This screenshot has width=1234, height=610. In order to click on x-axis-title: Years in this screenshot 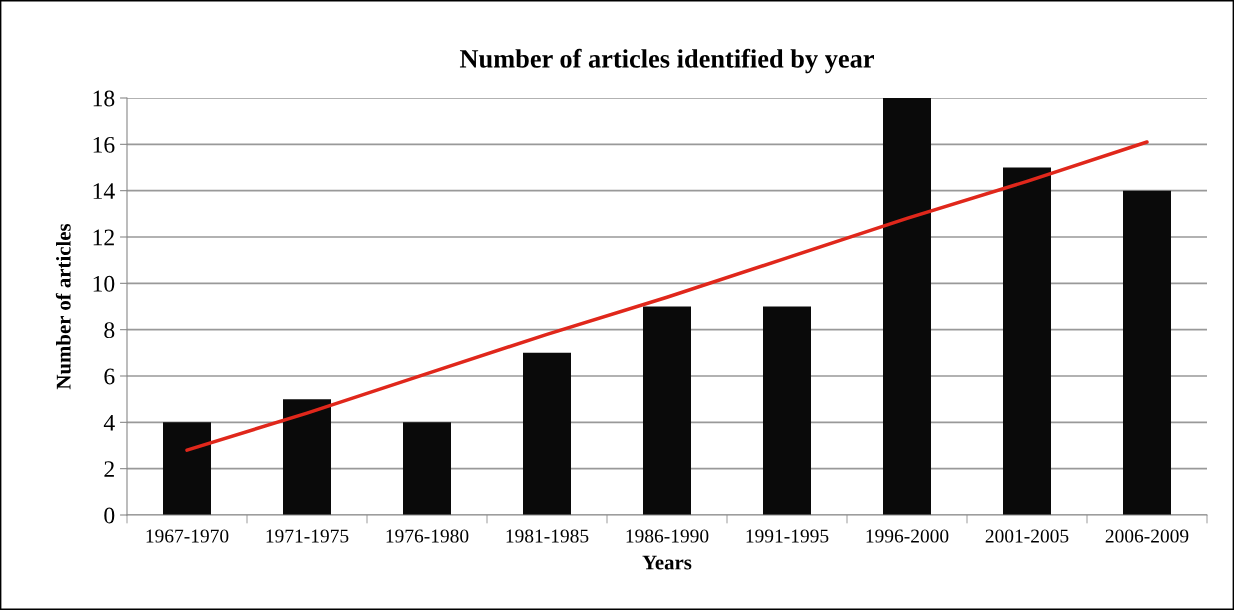, I will do `click(667, 562)`.